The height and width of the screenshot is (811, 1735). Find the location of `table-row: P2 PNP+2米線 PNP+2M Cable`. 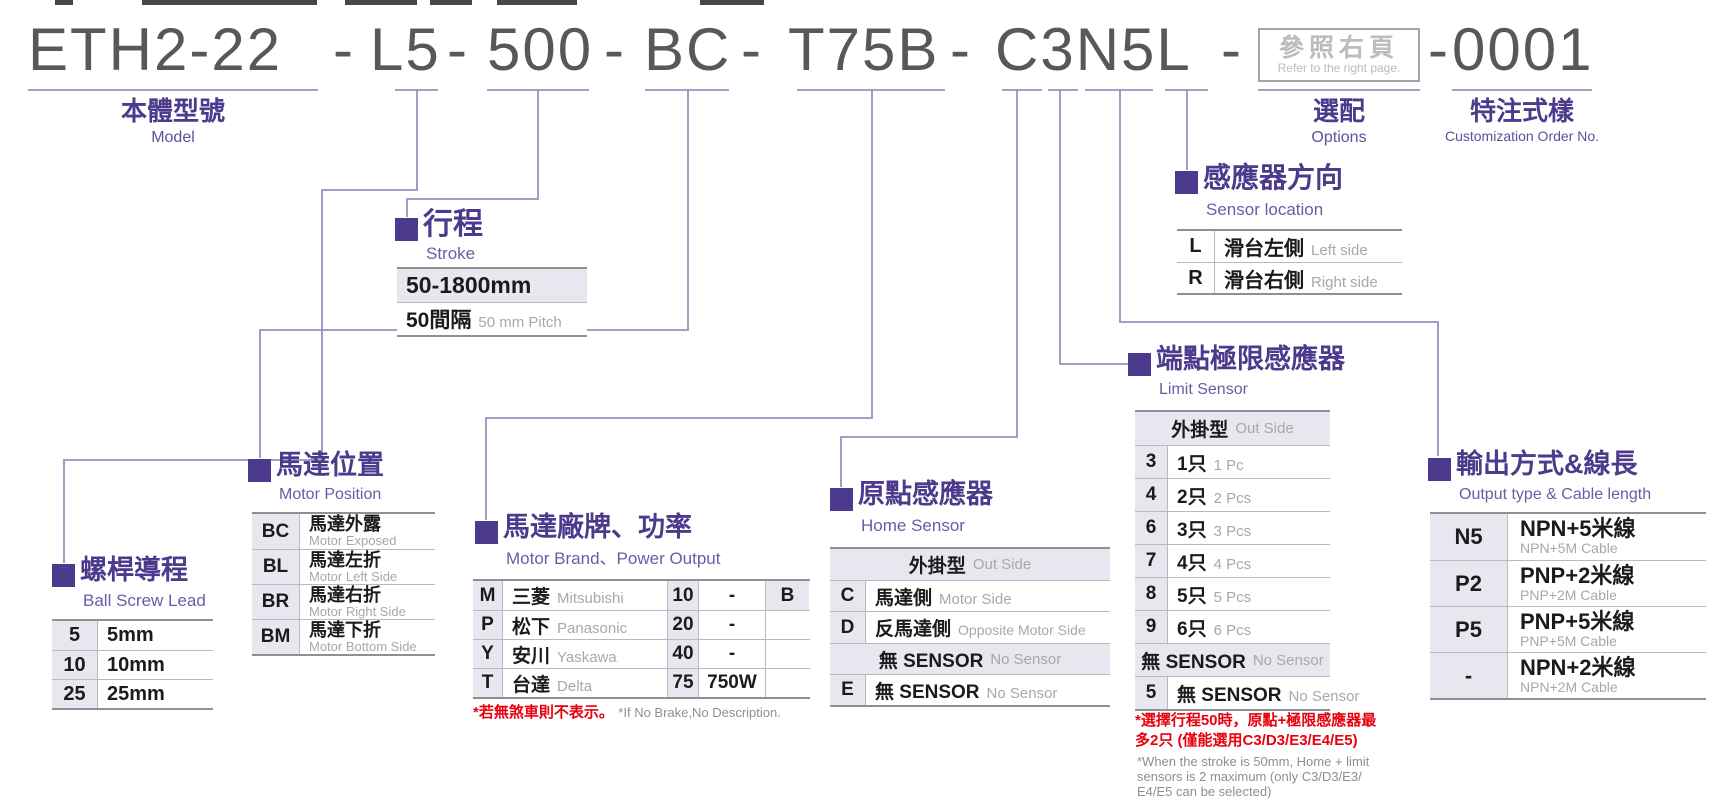

table-row: P2 PNP+2米線 PNP+2M Cable is located at coordinates (1568, 583).